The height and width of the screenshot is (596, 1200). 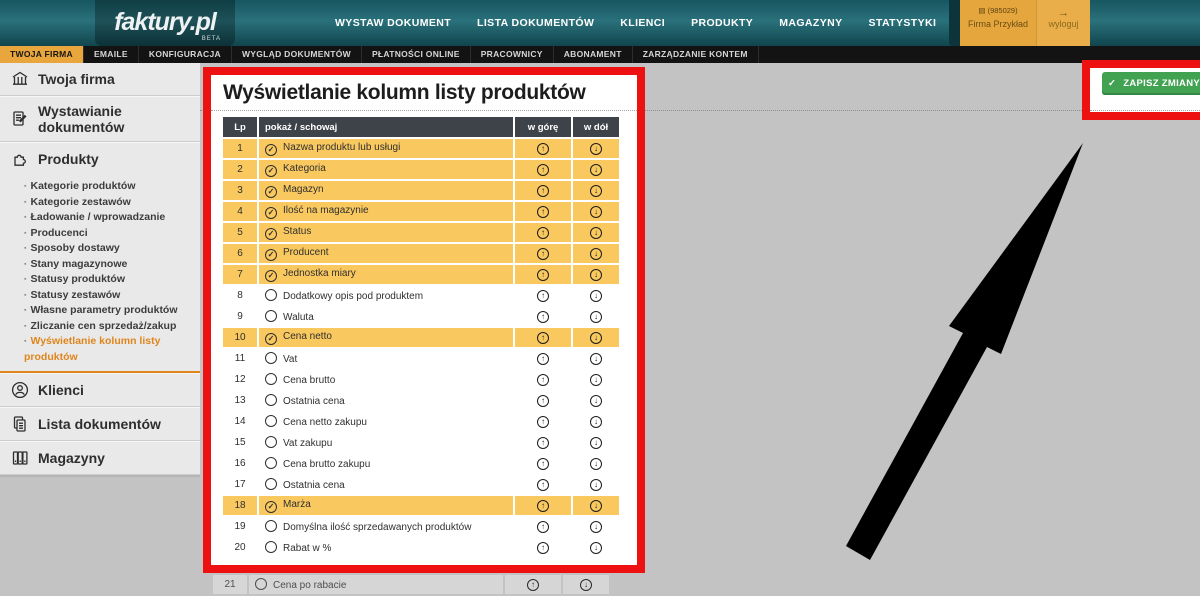 What do you see at coordinates (56, 232) in the screenshot?
I see `sidebar-item-producenci: ▪ Producenci` at bounding box center [56, 232].